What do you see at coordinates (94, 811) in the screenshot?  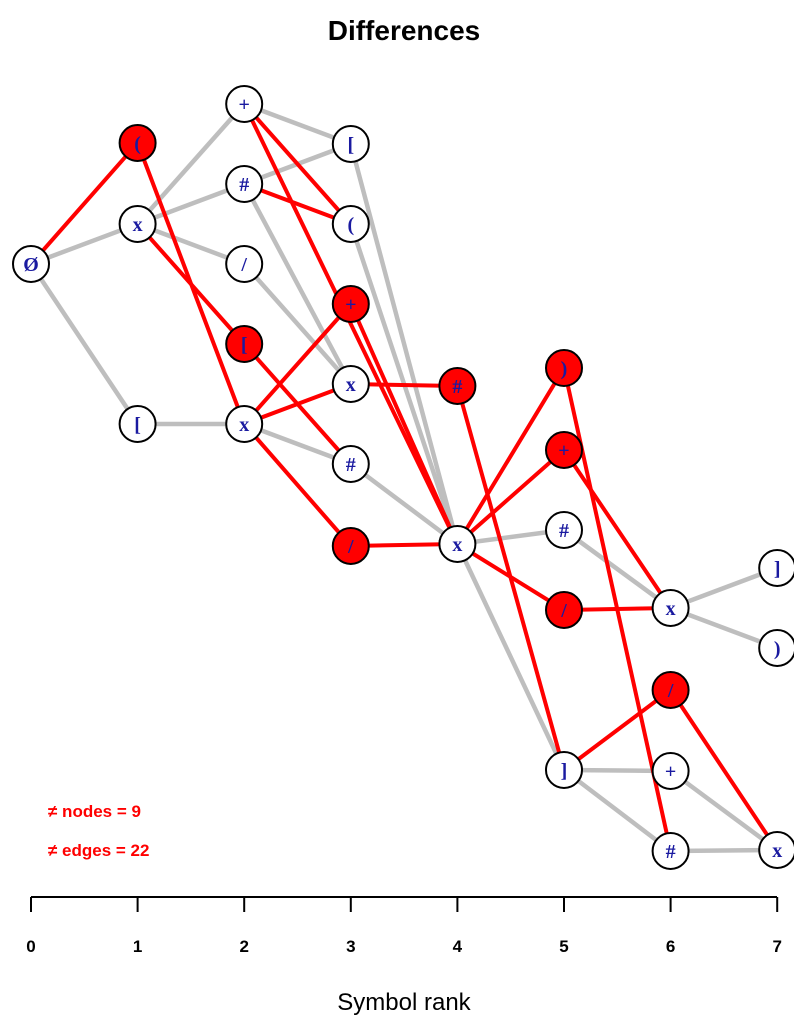 I see `diff-nodes-count: ≠ nodes = 9` at bounding box center [94, 811].